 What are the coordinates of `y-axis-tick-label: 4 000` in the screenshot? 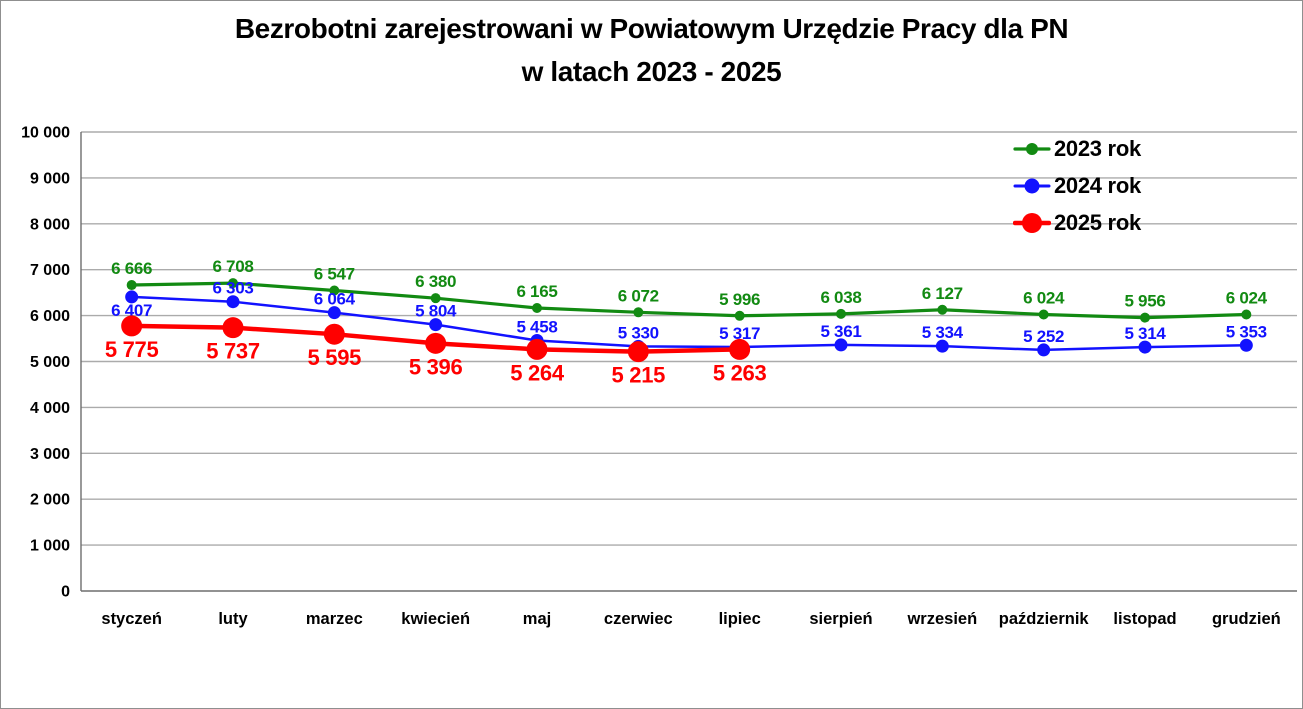 It's located at (50, 408).